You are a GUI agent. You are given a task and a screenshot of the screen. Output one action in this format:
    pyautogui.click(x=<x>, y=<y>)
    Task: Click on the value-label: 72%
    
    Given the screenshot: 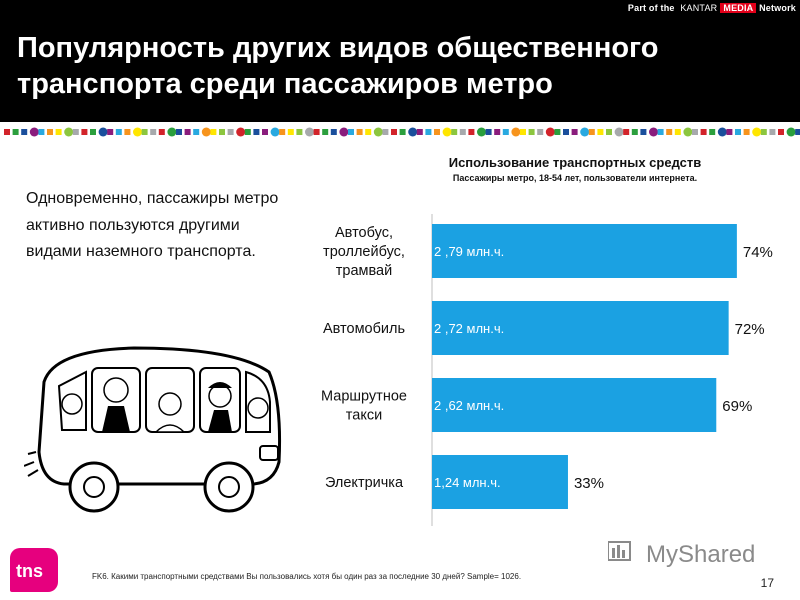 What is the action you would take?
    pyautogui.click(x=750, y=329)
    